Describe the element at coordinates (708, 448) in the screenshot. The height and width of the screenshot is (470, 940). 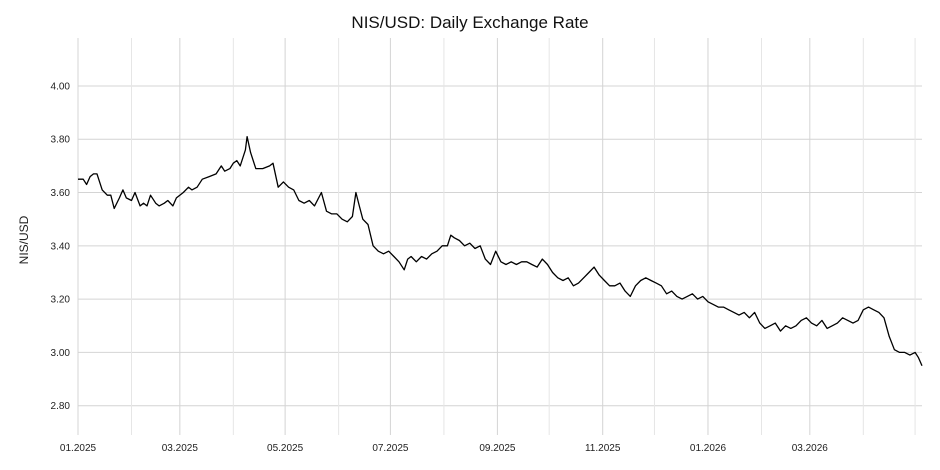
I see `x-tick-label: 01.2026` at that location.